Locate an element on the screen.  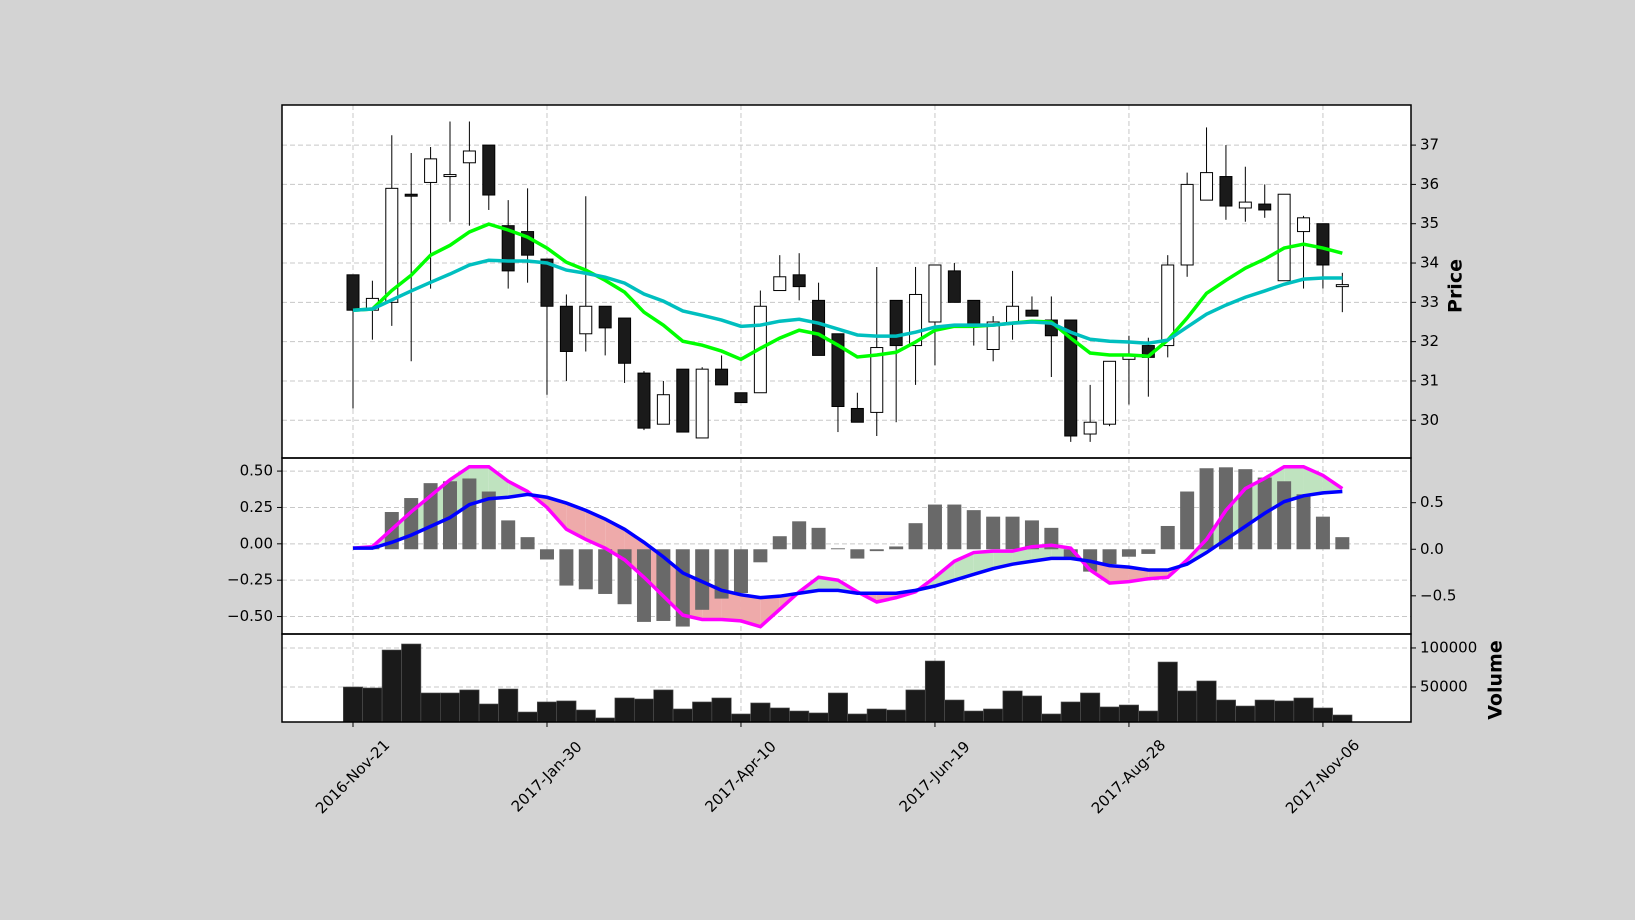
volume-frame is located at coordinates (846, 678).